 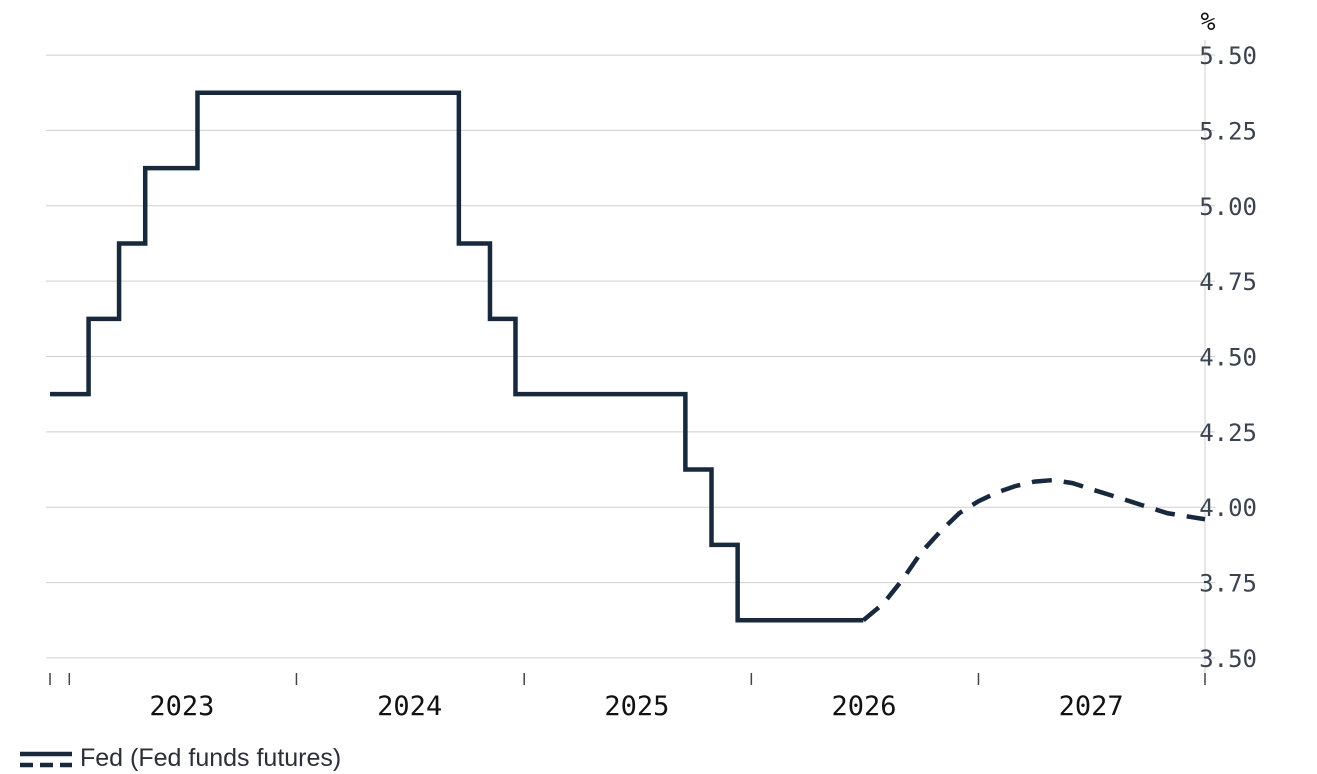 What do you see at coordinates (1228, 56) in the screenshot?
I see `y-tick-label: 5.50` at bounding box center [1228, 56].